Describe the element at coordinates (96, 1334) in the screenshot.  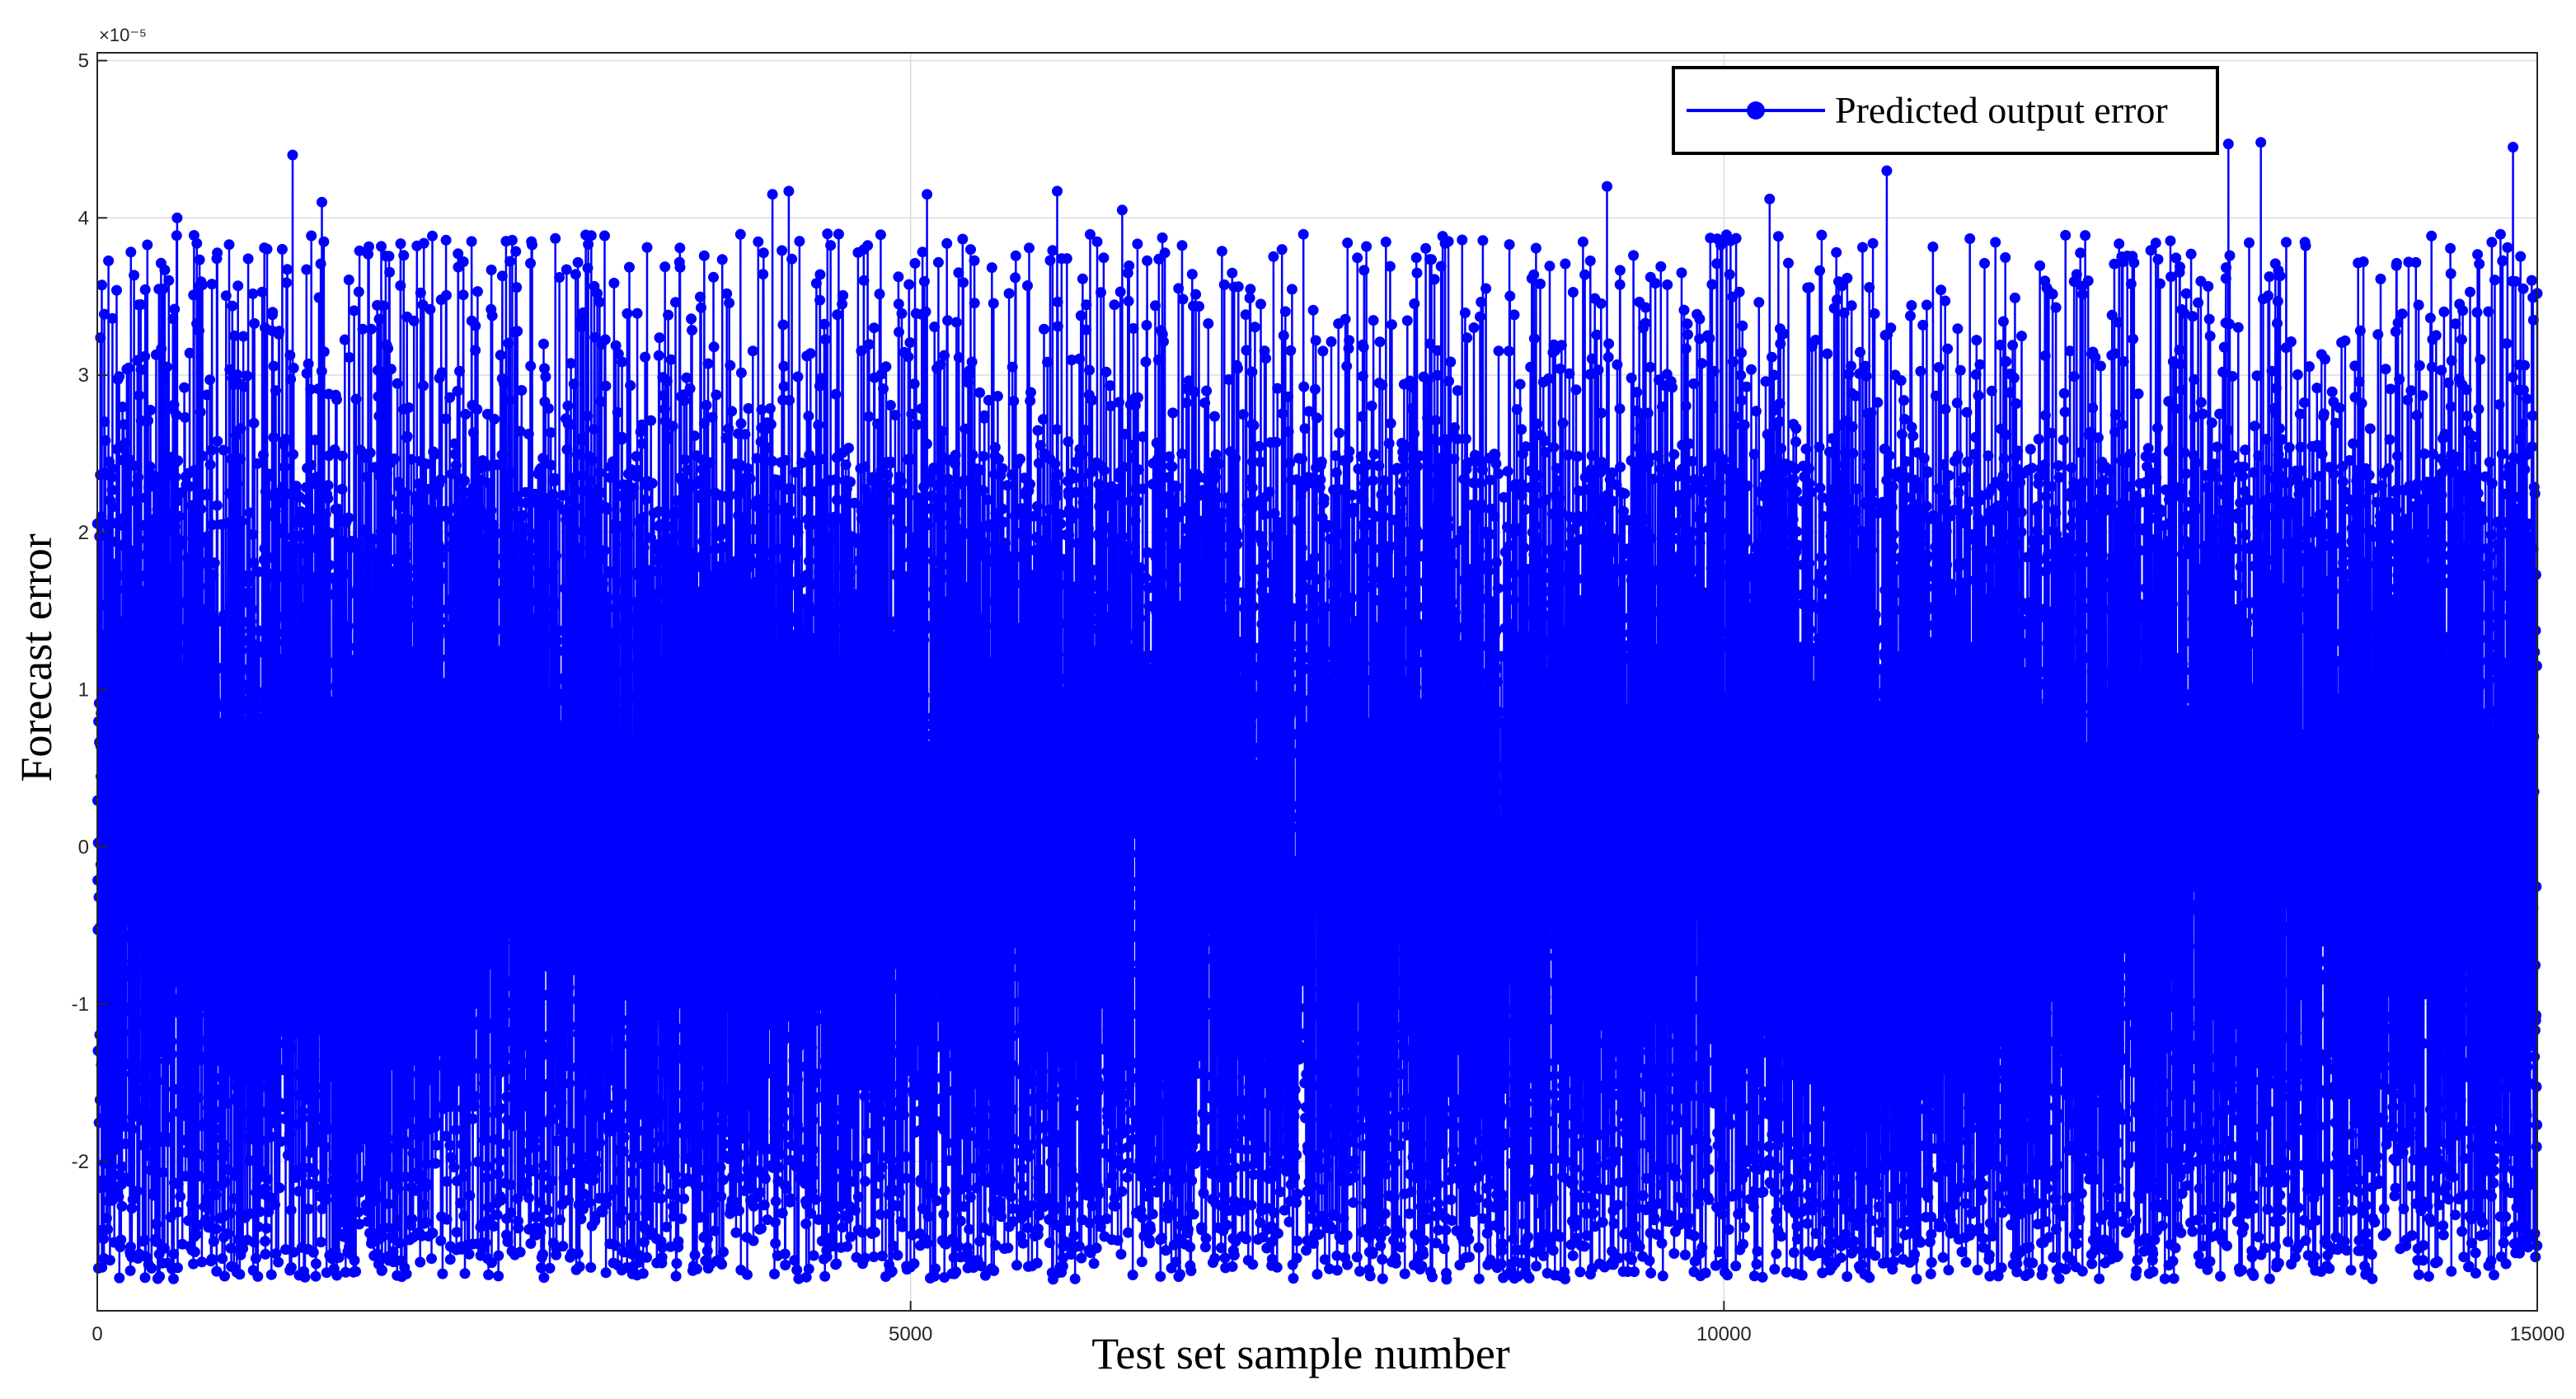
I see `x-tick-label: 0` at that location.